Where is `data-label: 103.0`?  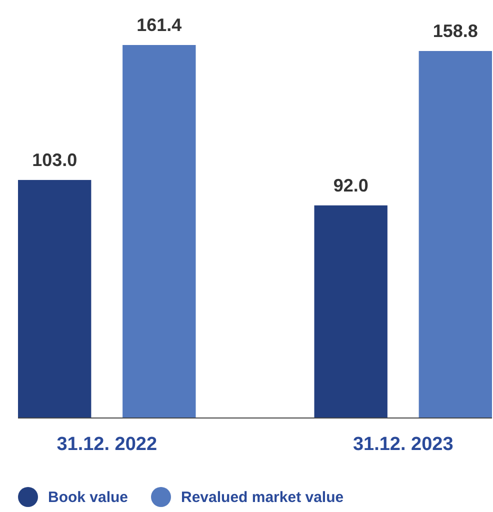
data-label: 103.0 is located at coordinates (55, 160).